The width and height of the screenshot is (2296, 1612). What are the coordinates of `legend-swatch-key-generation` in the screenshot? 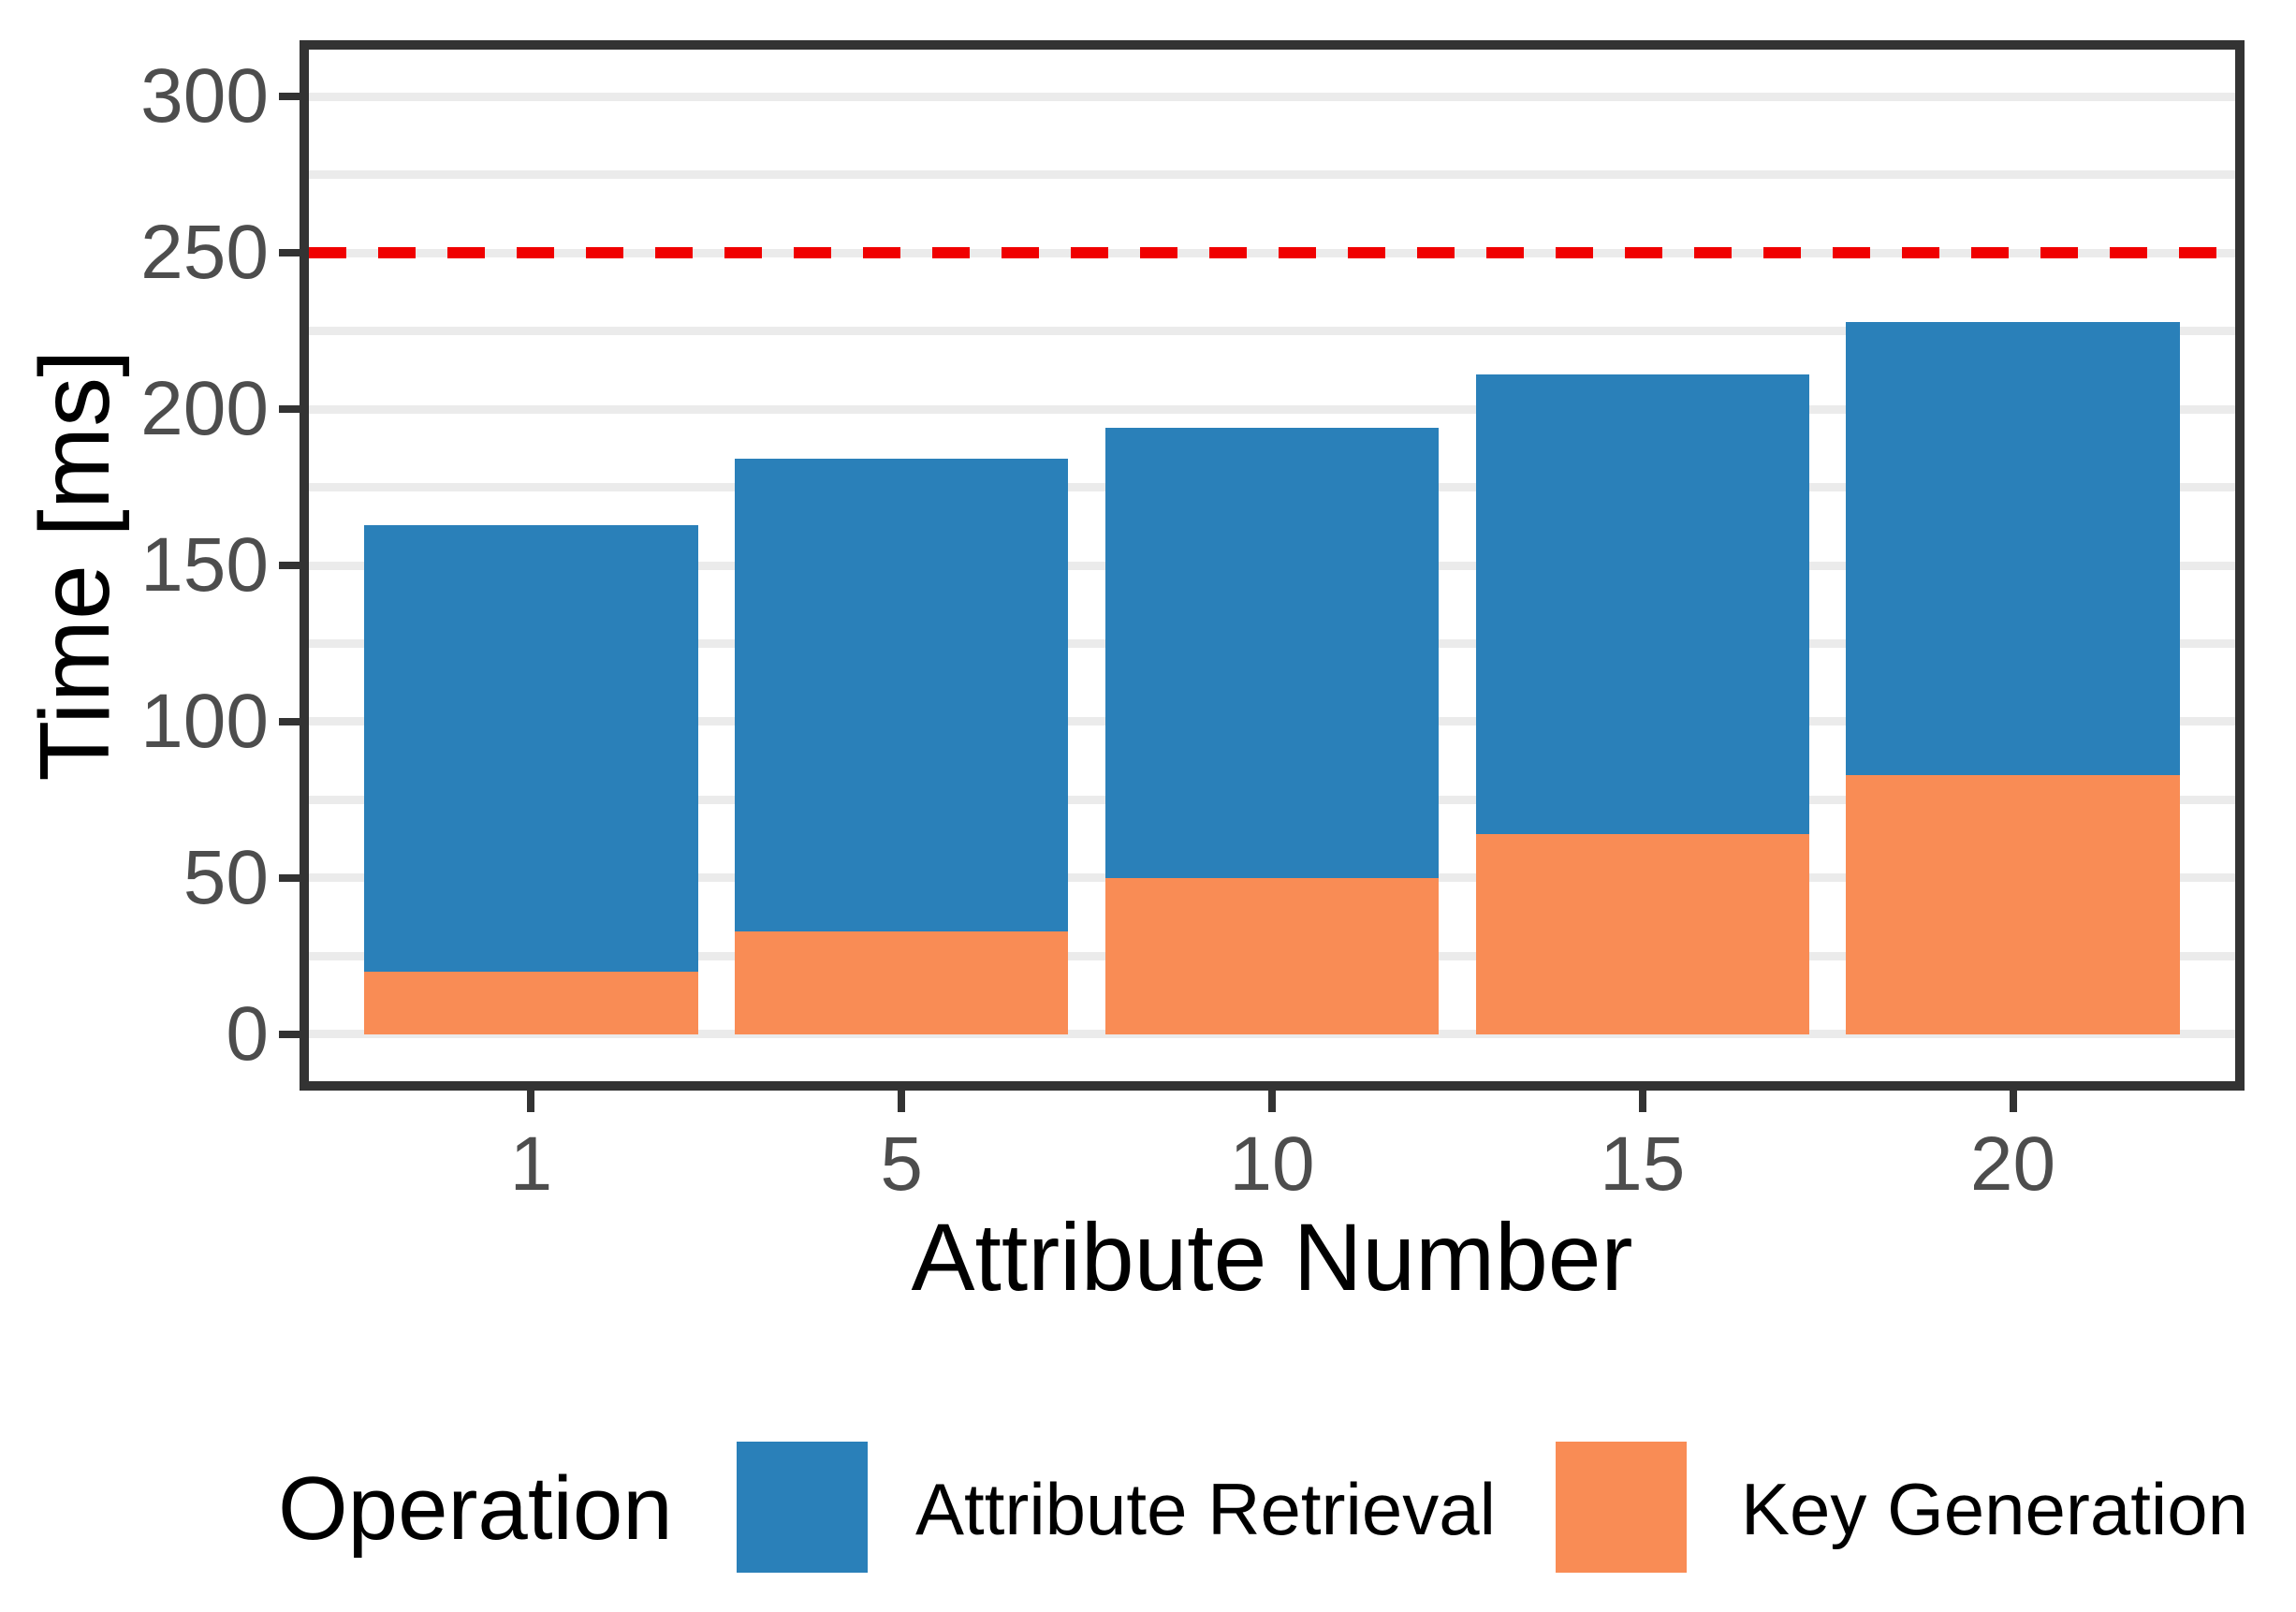 It's located at (1622, 1507).